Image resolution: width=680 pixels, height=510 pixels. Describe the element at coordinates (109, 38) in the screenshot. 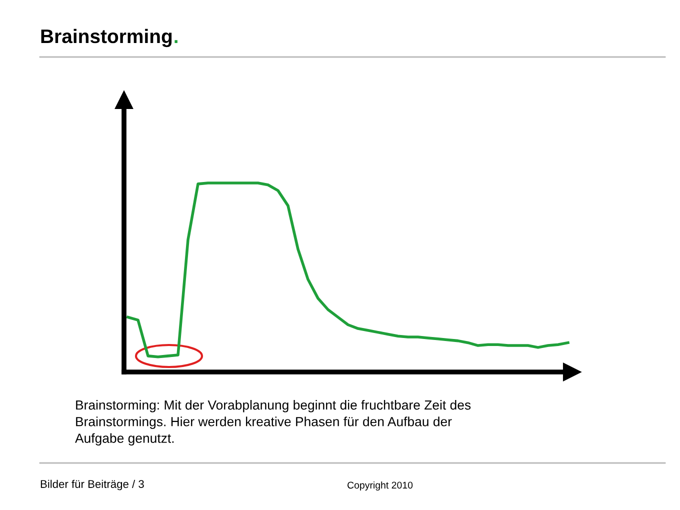

I see `chart-title: Brainstorming.` at that location.